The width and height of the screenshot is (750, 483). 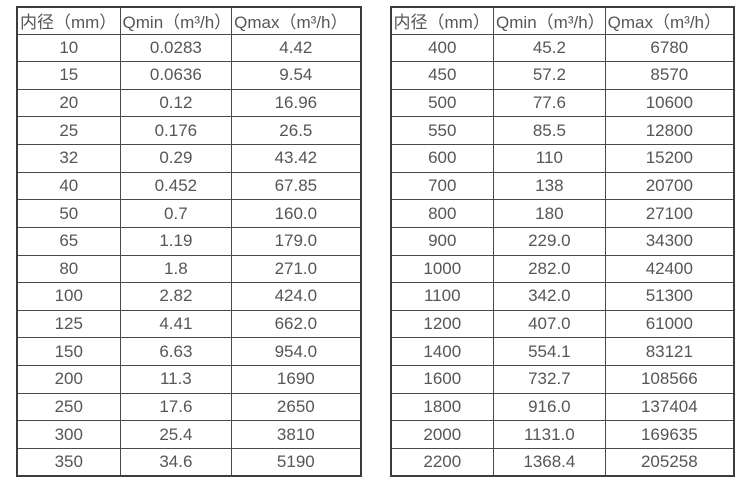 What do you see at coordinates (549, 462) in the screenshot?
I see `table-cell: 1368.4` at bounding box center [549, 462].